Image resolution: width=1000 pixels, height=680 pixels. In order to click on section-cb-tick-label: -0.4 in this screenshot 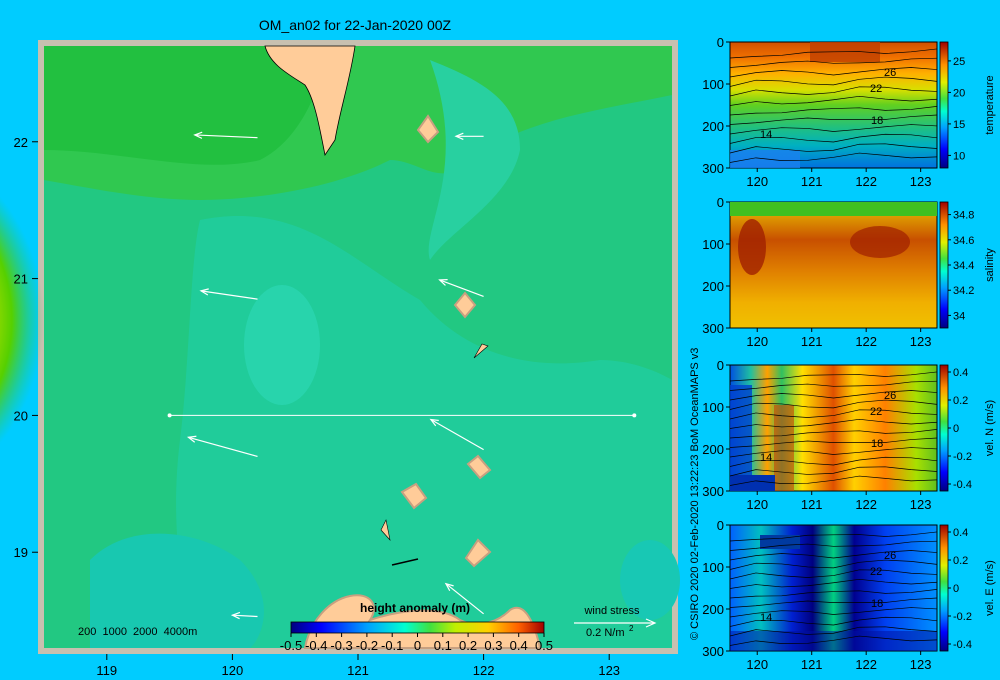, I will do `click(962, 485)`.